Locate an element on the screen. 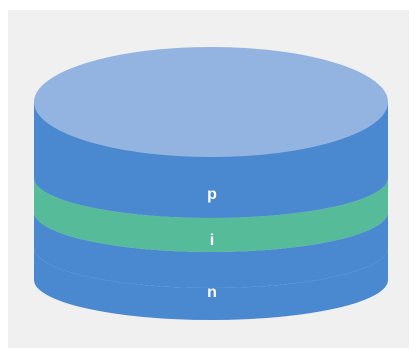 The width and height of the screenshot is (417, 356). layer-p-label: p is located at coordinates (212, 194).